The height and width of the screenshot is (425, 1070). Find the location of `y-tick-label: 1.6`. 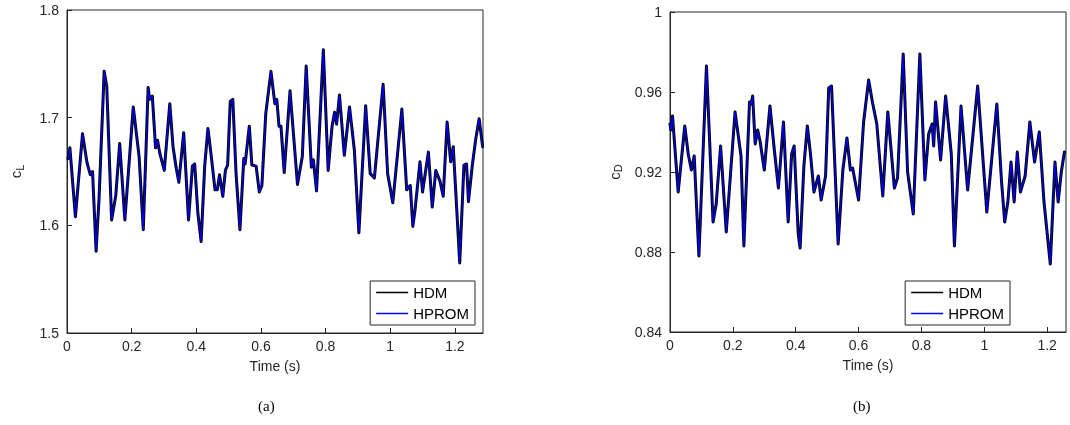

y-tick-label: 1.6 is located at coordinates (49, 225).